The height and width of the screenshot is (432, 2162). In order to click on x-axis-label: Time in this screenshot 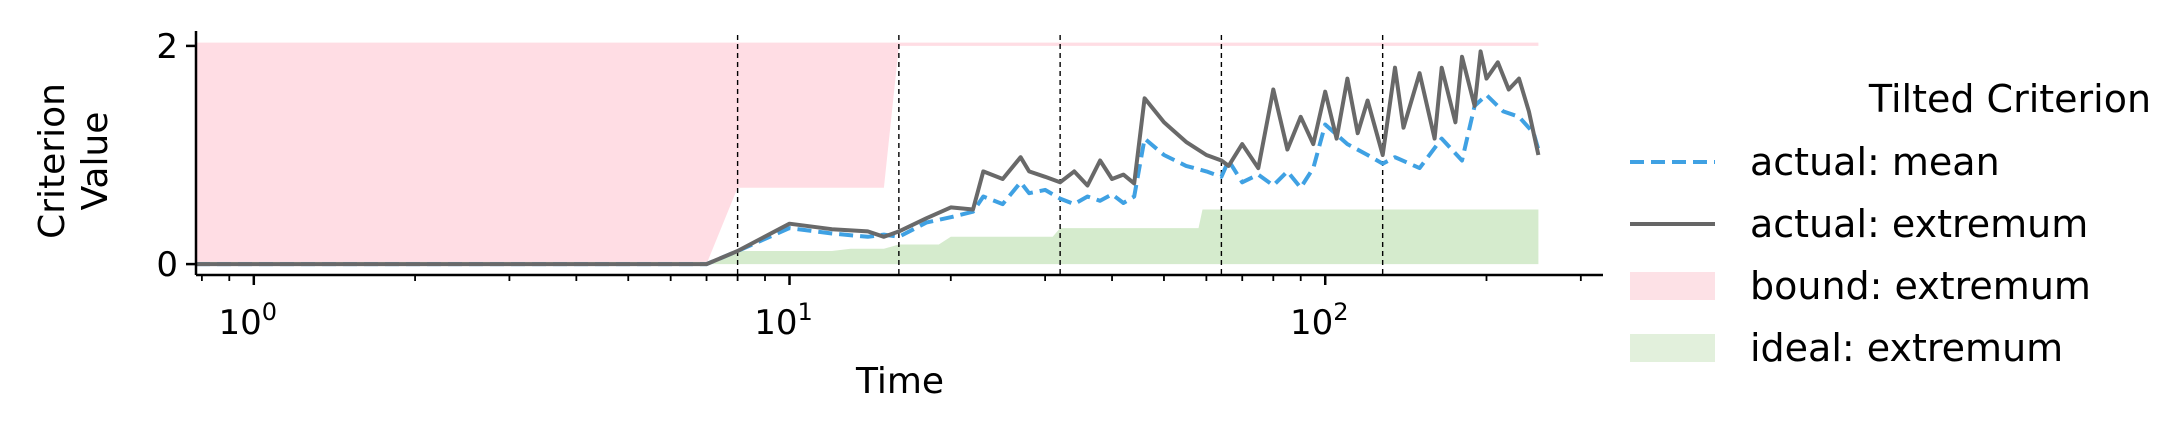, I will do `click(899, 381)`.